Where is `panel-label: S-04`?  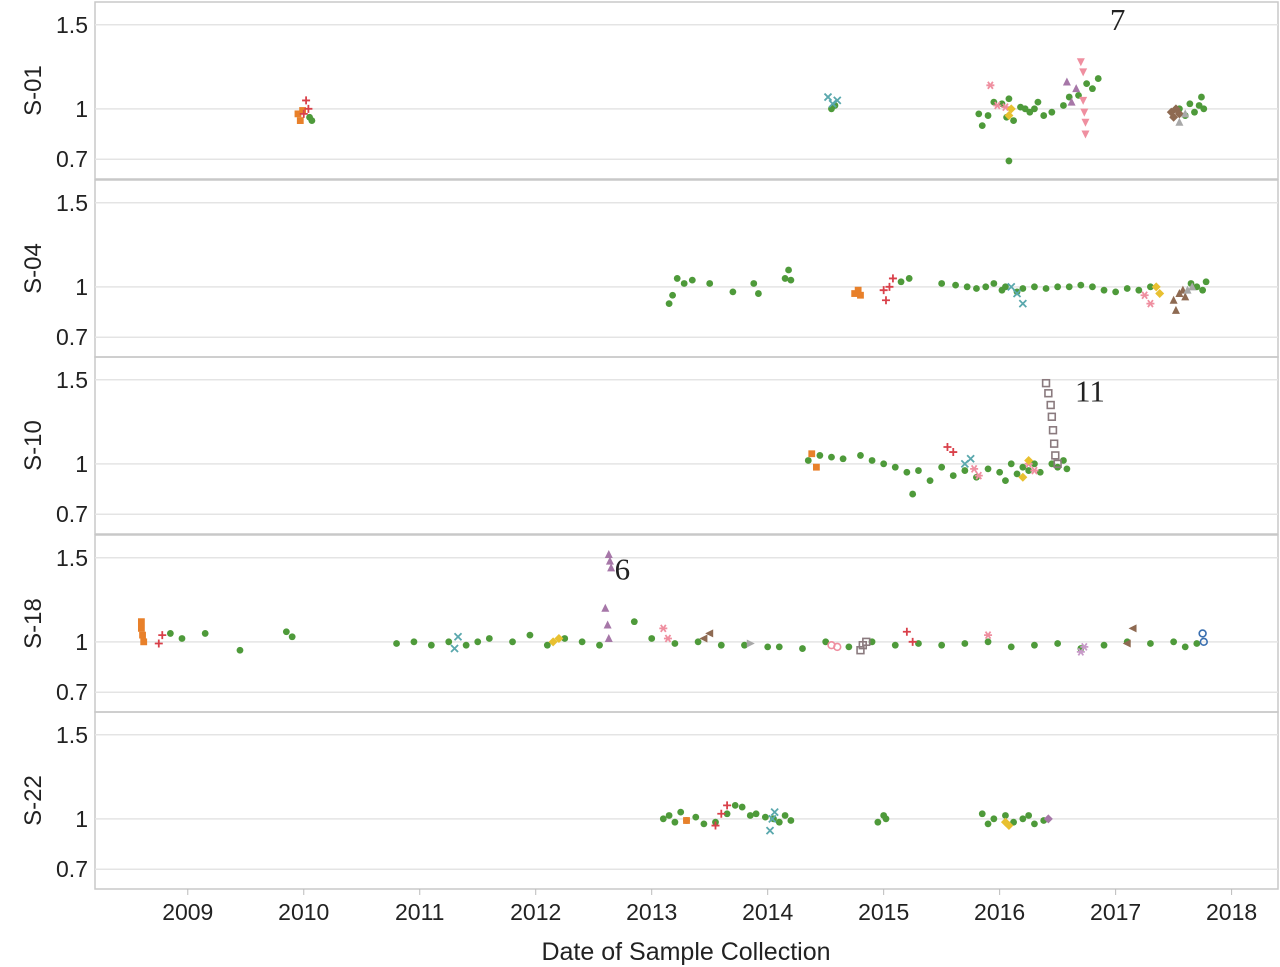
panel-label: S-04 is located at coordinates (33, 268).